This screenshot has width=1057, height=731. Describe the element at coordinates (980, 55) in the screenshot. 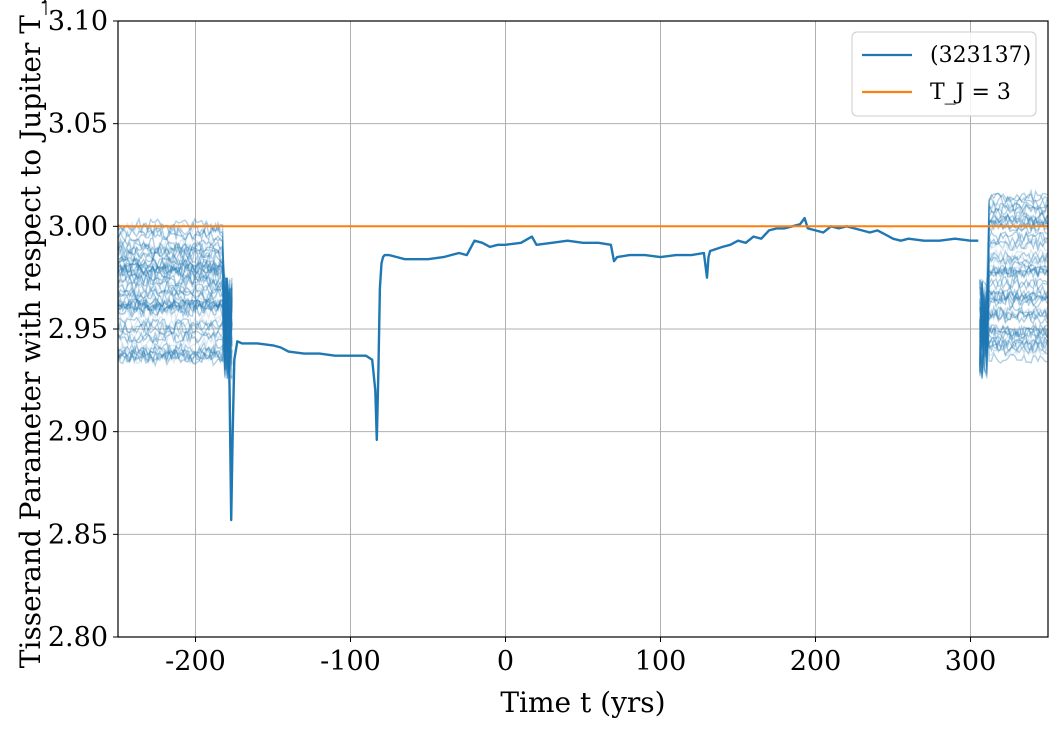

I see `legend-label-series-0: (323137)` at that location.